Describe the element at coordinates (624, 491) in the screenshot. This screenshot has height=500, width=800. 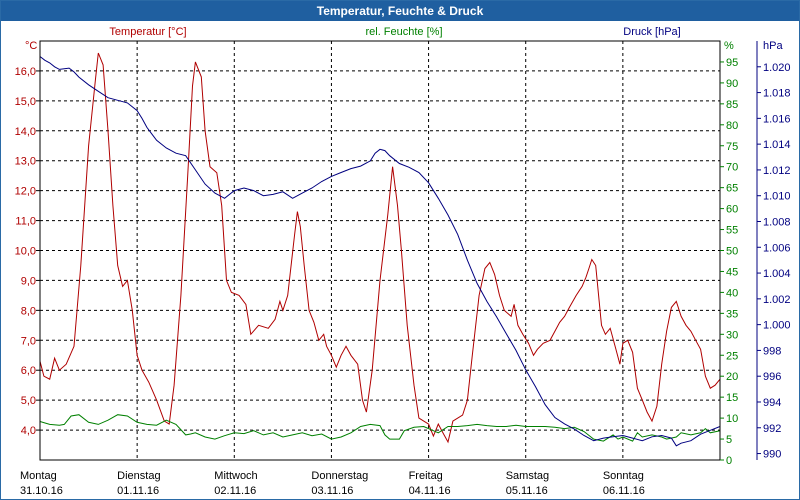
I see `day-date-label: 06.11.16` at that location.